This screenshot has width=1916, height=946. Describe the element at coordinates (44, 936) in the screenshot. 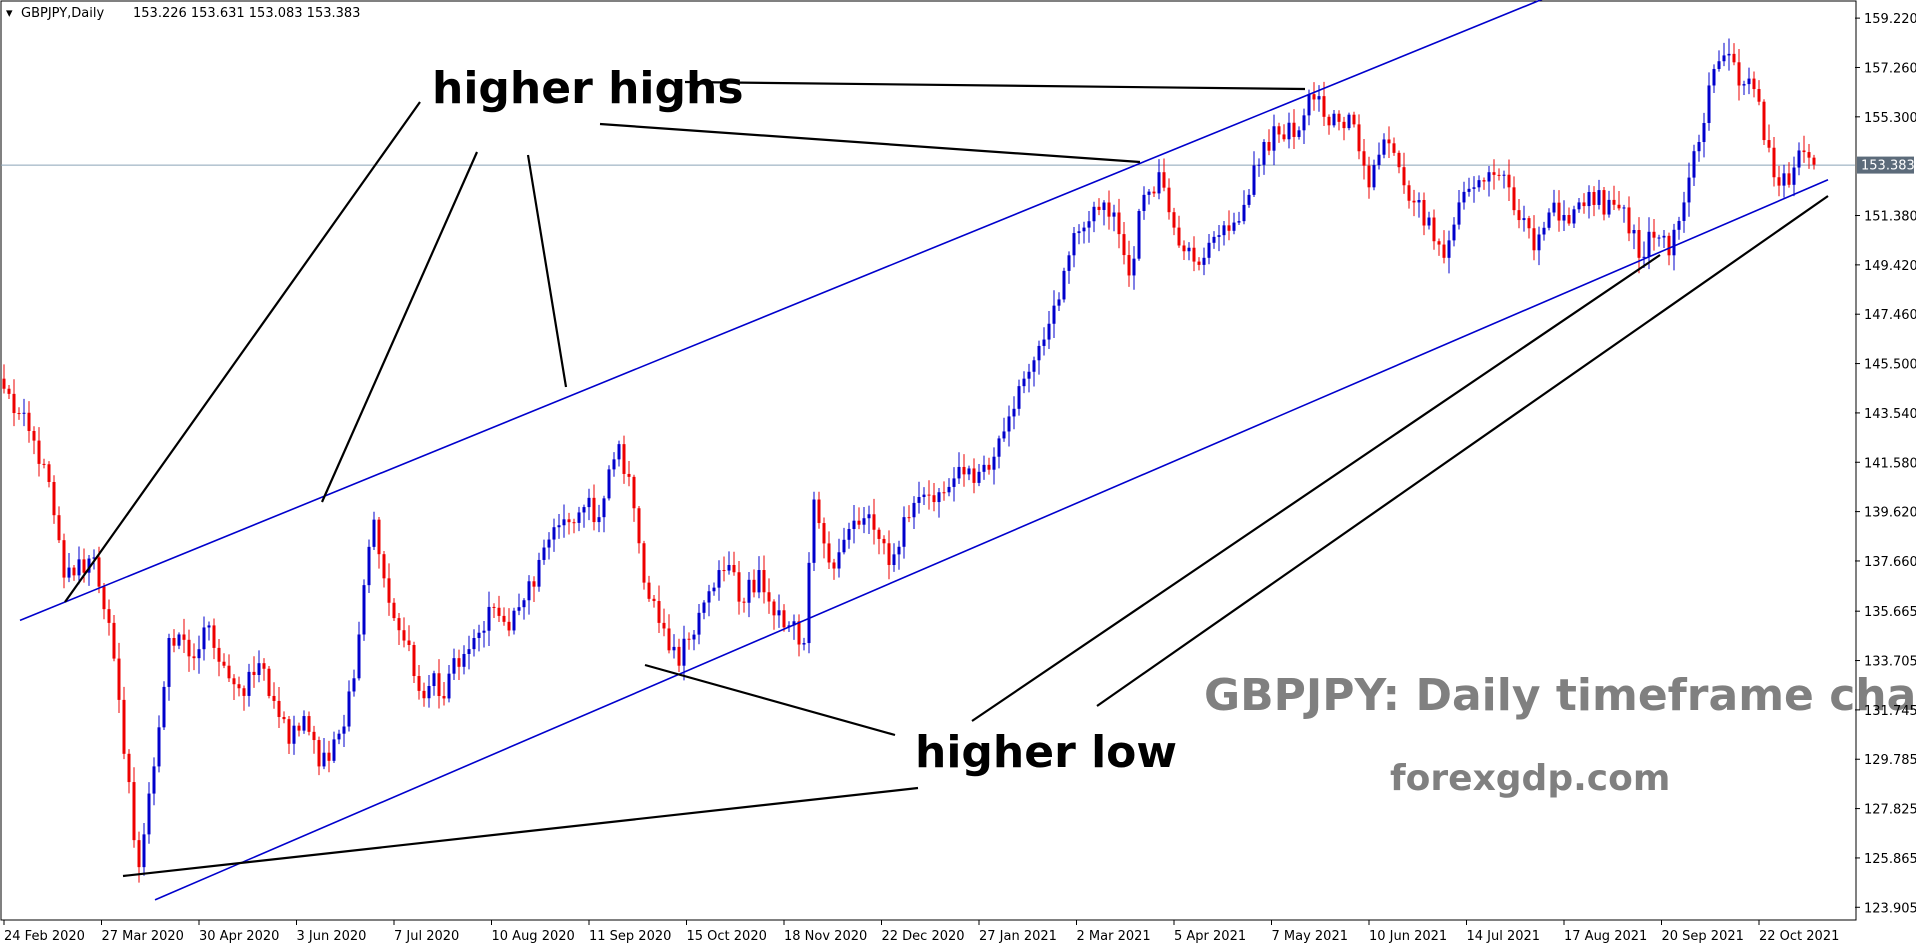

I see `x-tick-label: 24 Feb 2020` at that location.